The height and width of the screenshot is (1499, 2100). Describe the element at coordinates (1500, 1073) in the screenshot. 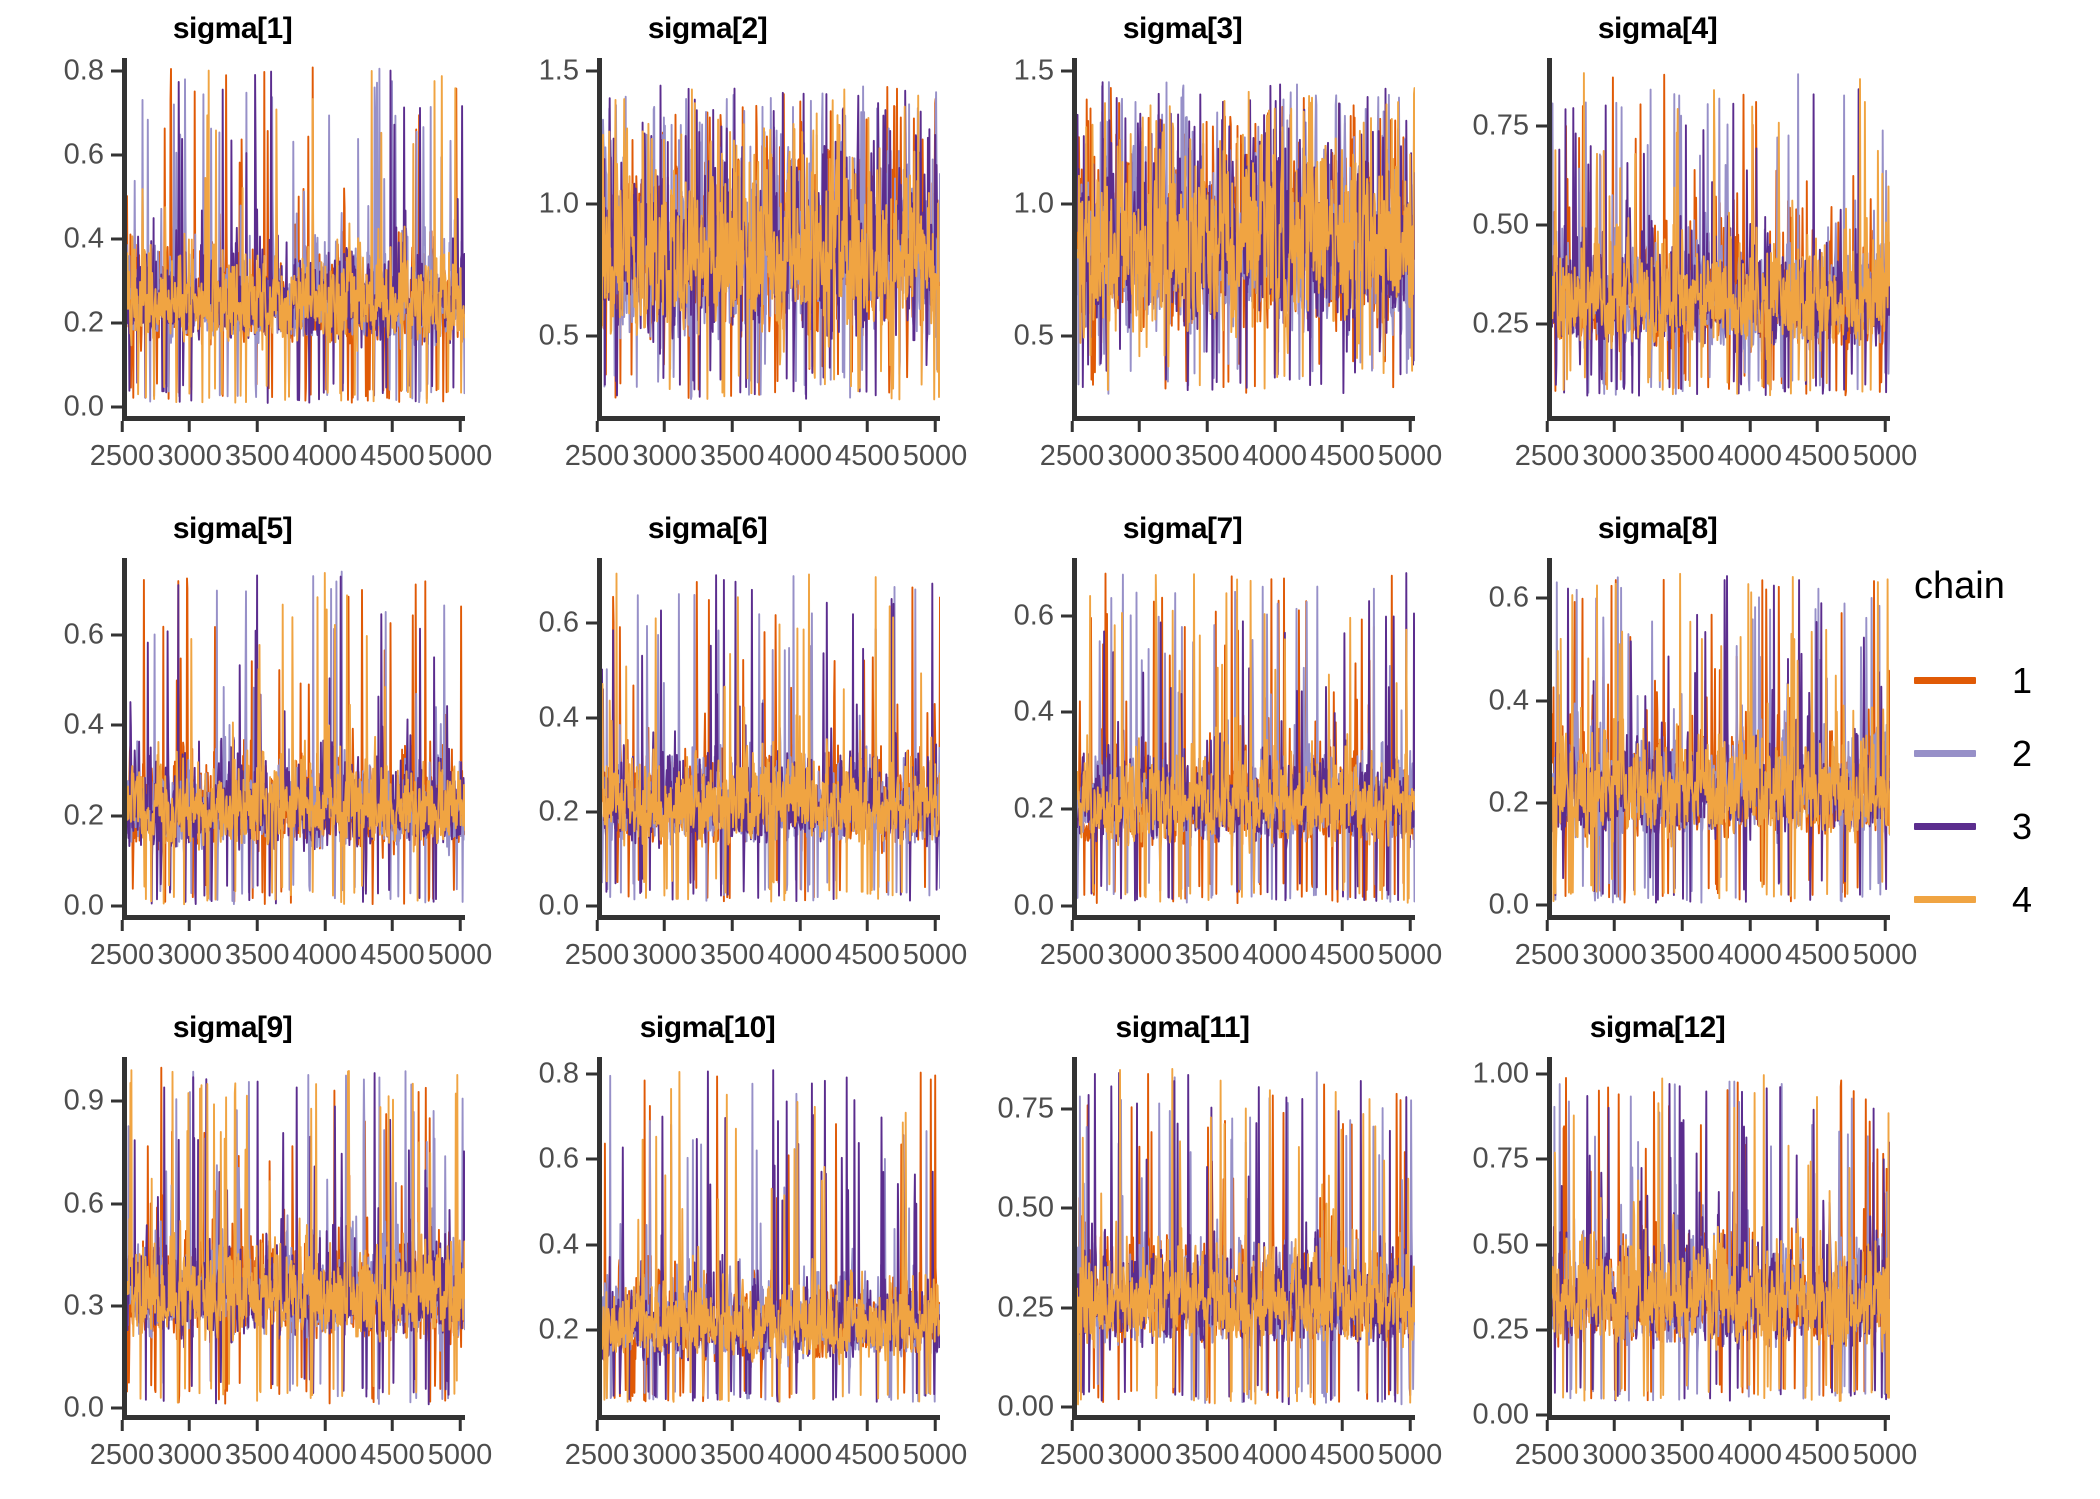

I see `y-tick-label: 1.00` at that location.